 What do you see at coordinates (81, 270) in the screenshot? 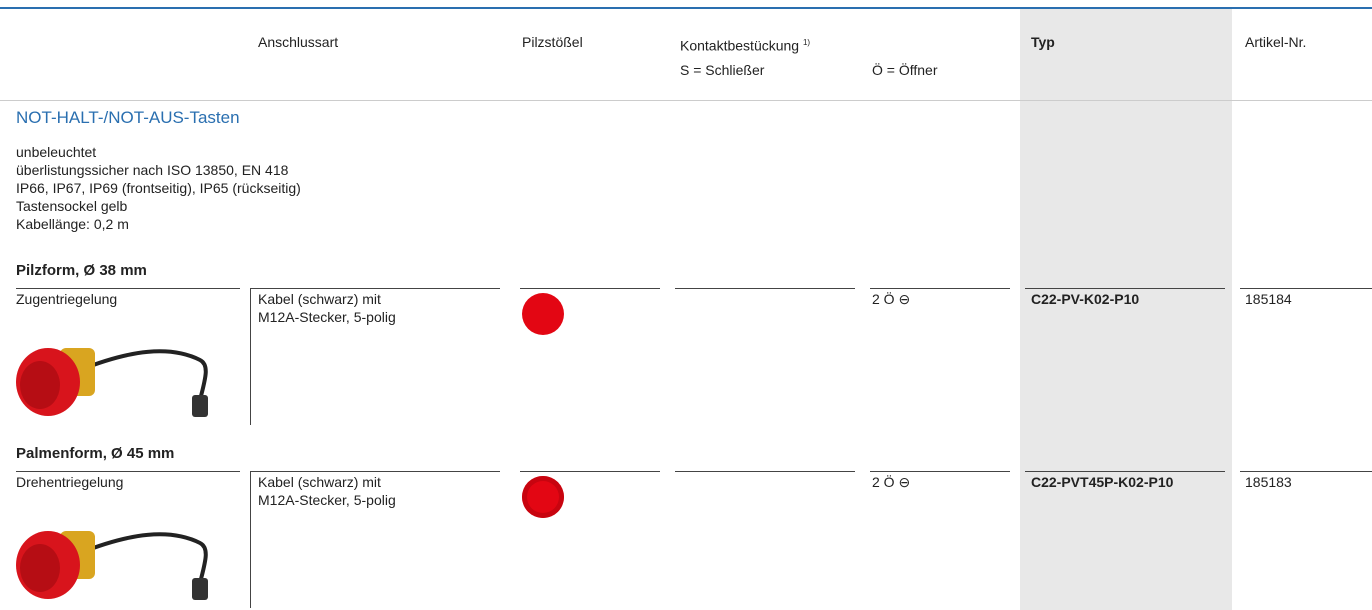
I see `group-title: Pilzform, Ø 38 mm` at bounding box center [81, 270].